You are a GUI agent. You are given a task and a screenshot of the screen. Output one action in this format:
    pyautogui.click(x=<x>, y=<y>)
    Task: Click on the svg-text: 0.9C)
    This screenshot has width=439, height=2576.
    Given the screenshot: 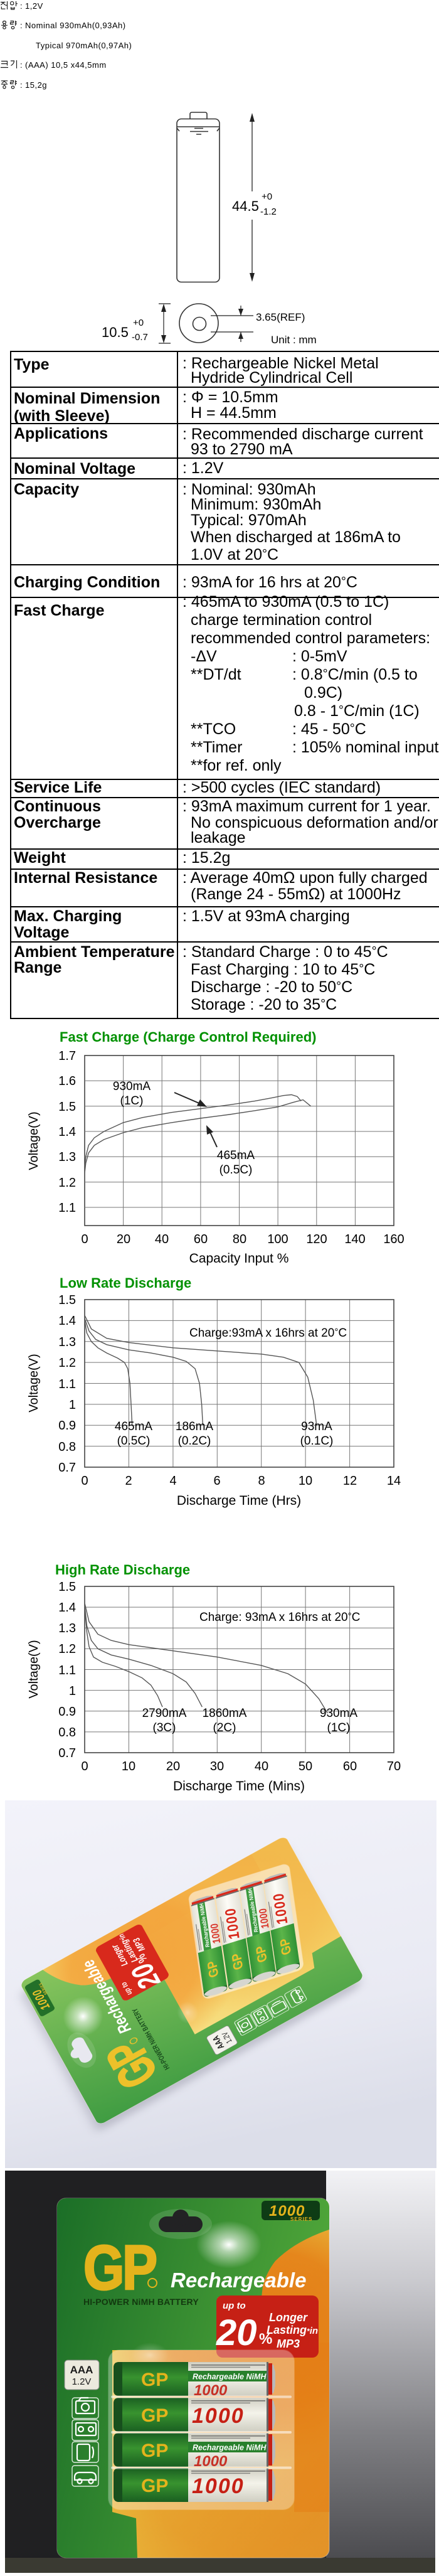 What is the action you would take?
    pyautogui.click(x=323, y=693)
    